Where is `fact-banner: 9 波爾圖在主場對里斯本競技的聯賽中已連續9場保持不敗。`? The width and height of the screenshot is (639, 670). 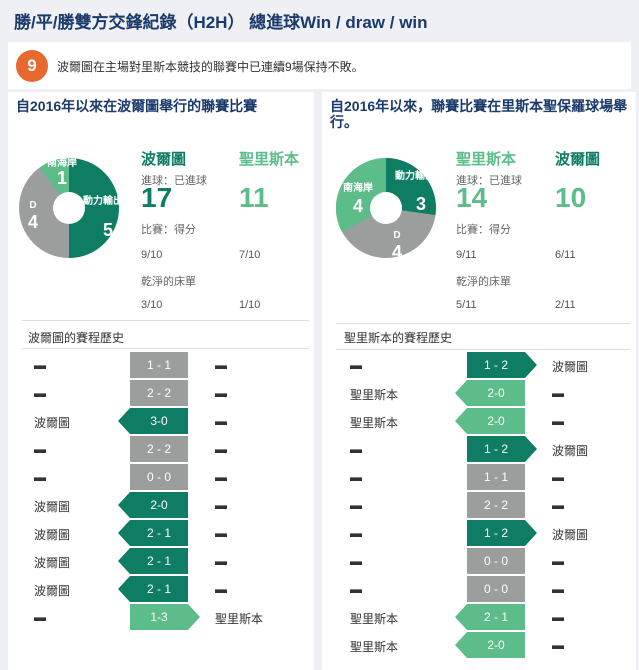 fact-banner: 9 波爾圖在主場對里斯本競技的聯賽中已連續9場保持不敗。 is located at coordinates (319, 65).